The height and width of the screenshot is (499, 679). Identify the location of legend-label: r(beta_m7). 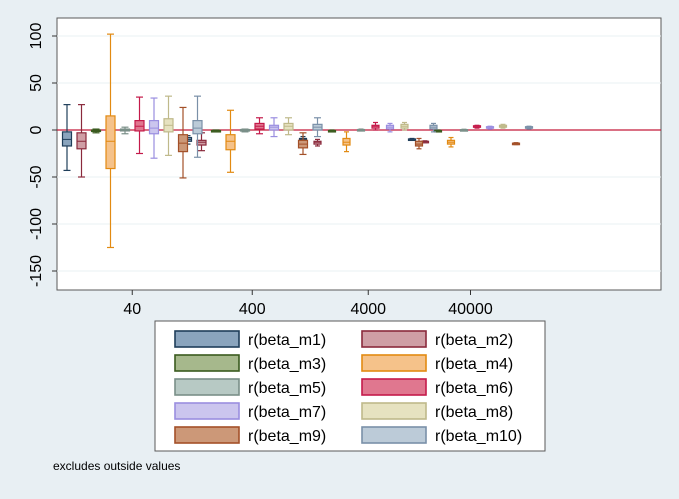
(287, 412).